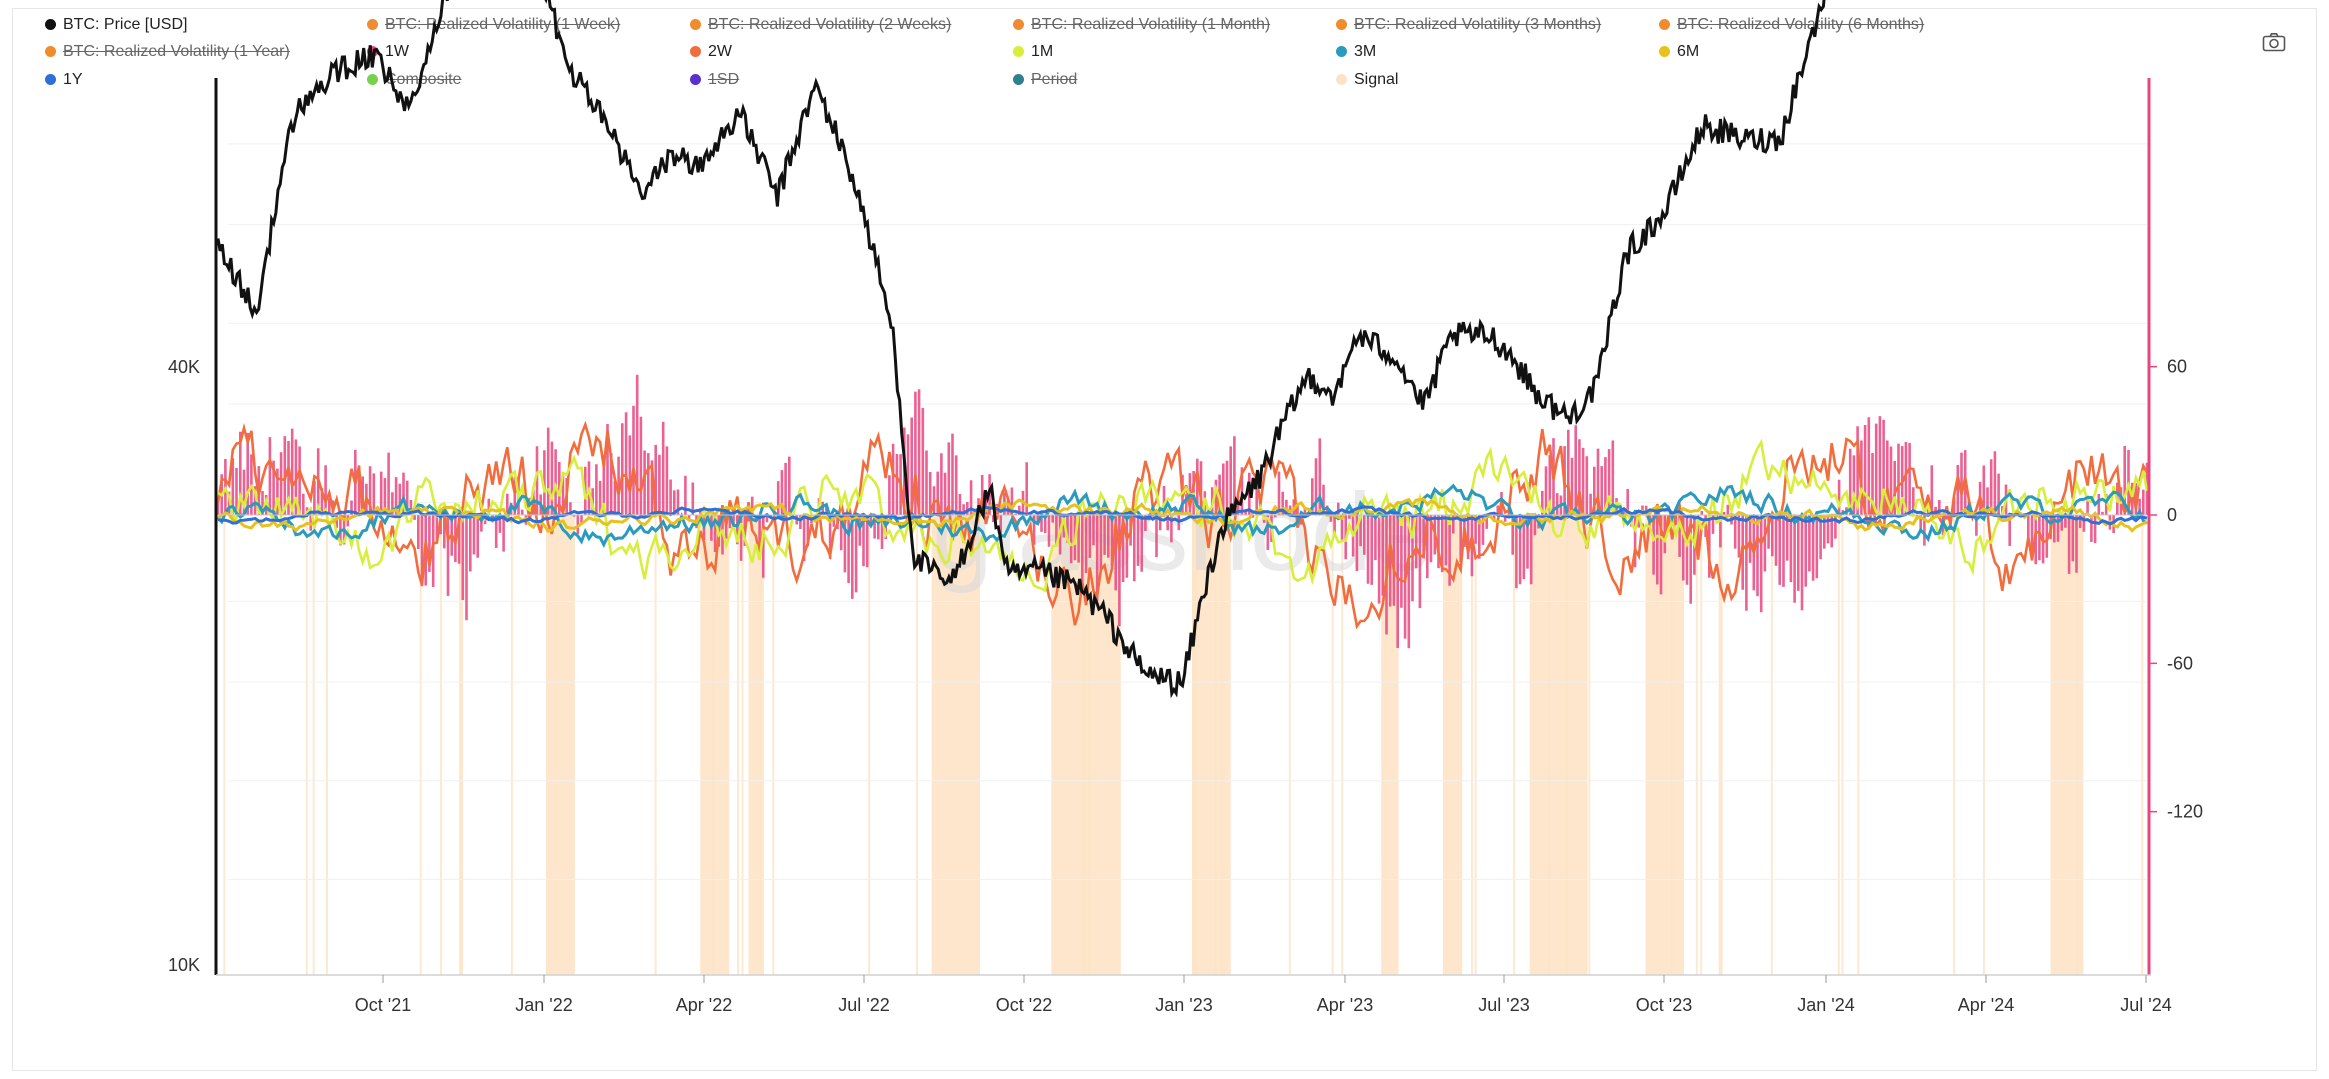  What do you see at coordinates (1801, 24) in the screenshot?
I see `legend-label: BTC: Realized Volatility (6 Months)` at bounding box center [1801, 24].